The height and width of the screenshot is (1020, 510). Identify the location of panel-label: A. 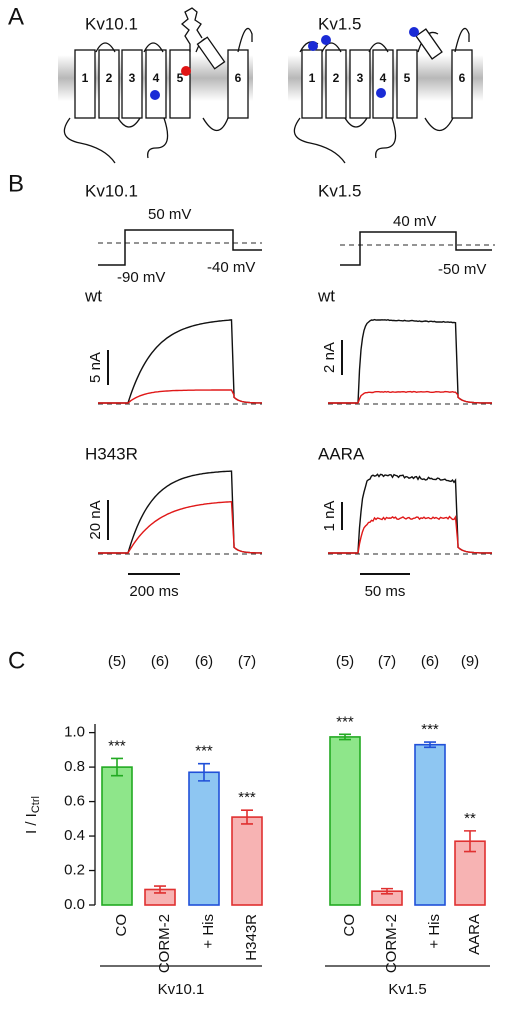
(16, 16).